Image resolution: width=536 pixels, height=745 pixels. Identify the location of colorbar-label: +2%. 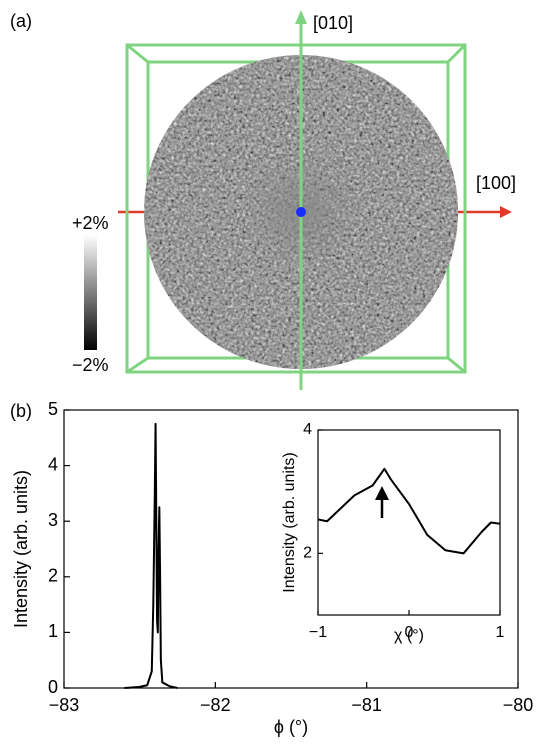
(90, 223).